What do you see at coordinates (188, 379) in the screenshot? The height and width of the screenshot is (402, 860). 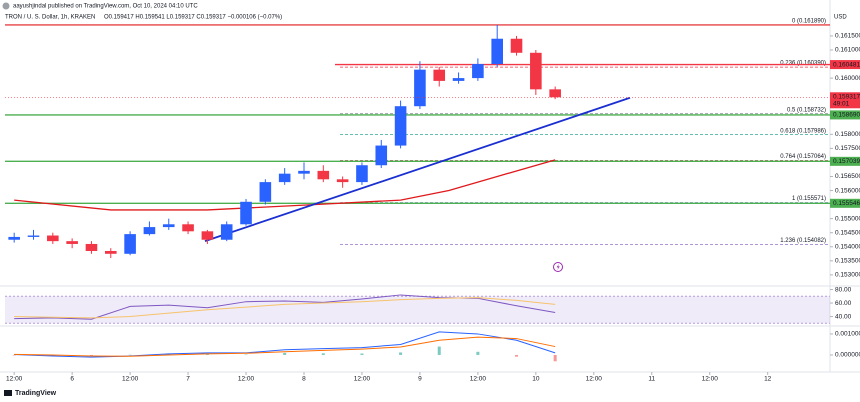 I see `x-tick-label: 7` at bounding box center [188, 379].